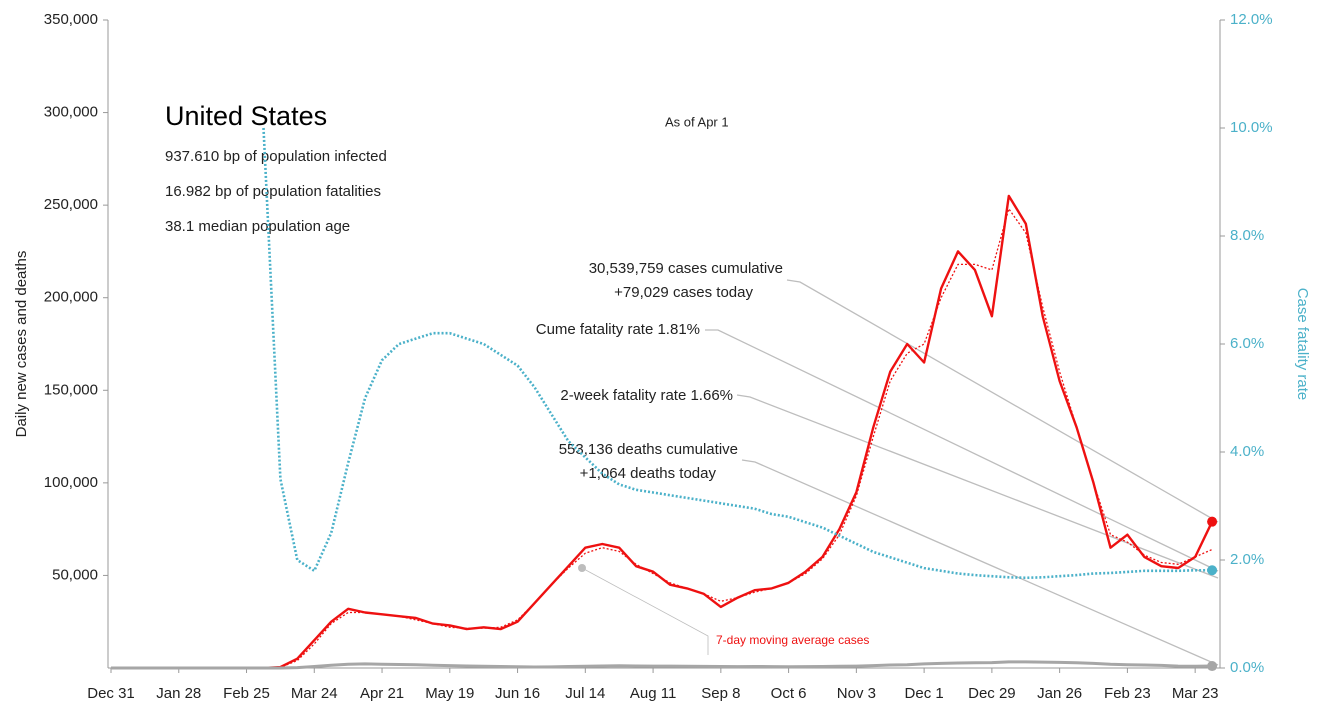 This screenshot has height=711, width=1323. Describe the element at coordinates (686, 268) in the screenshot. I see `annotation: 30,539,759 cases cumulative` at that location.